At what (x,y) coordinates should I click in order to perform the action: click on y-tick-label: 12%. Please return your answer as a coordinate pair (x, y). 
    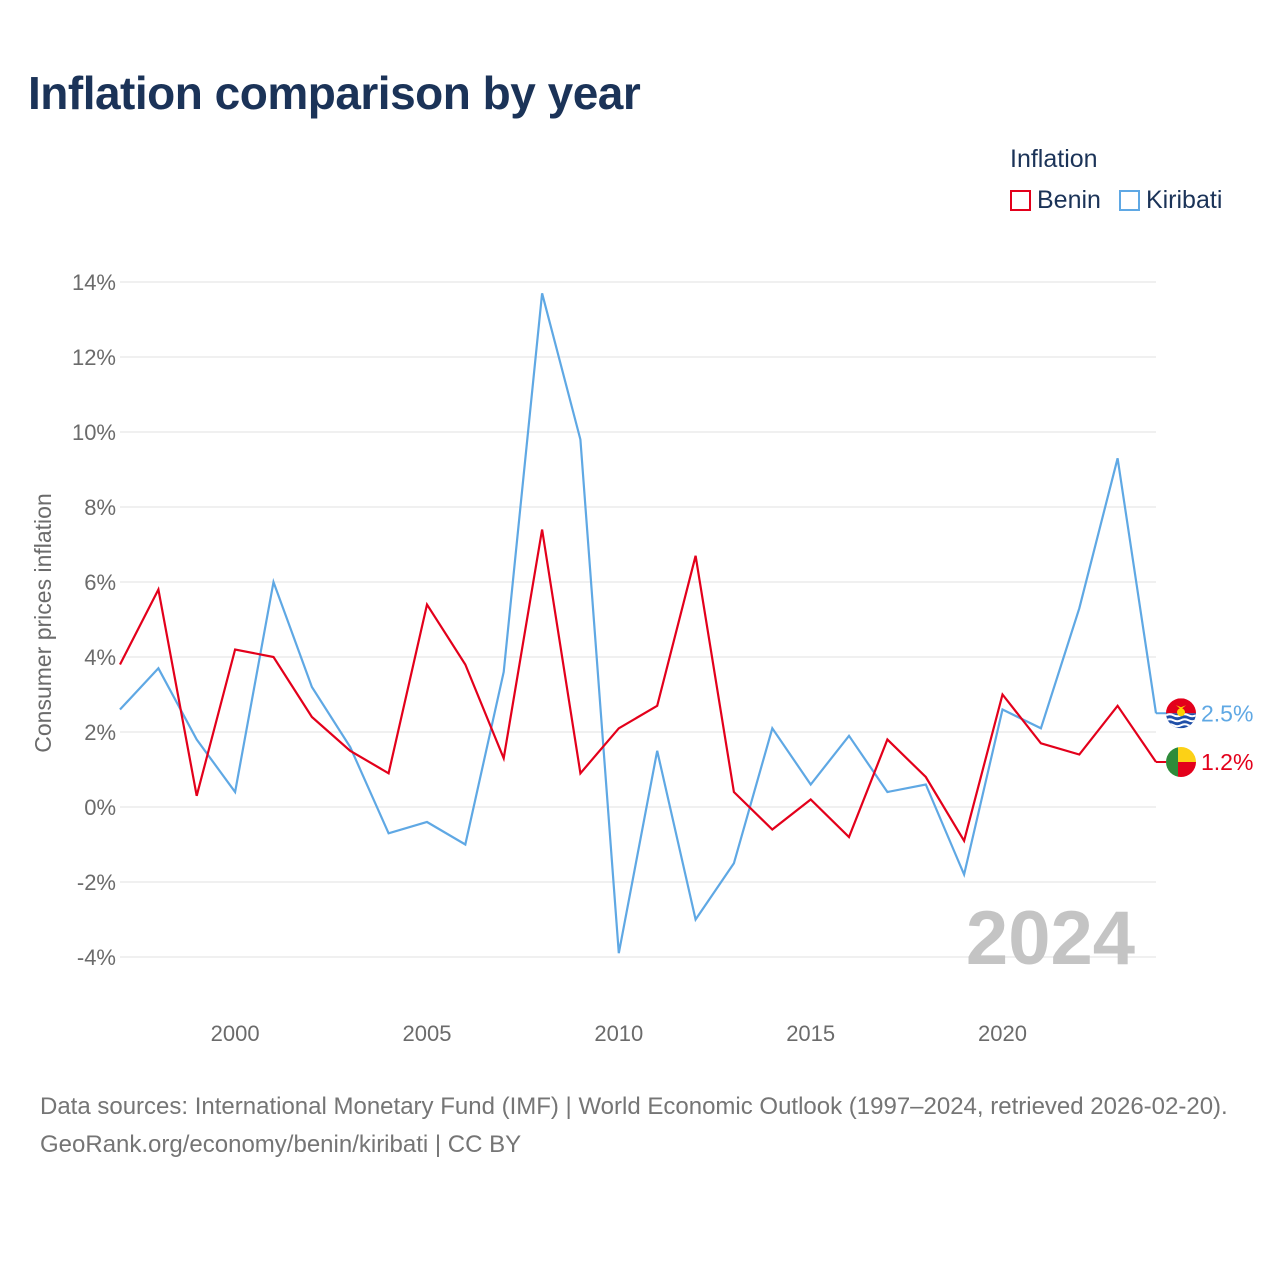
    Looking at the image, I should click on (94, 357).